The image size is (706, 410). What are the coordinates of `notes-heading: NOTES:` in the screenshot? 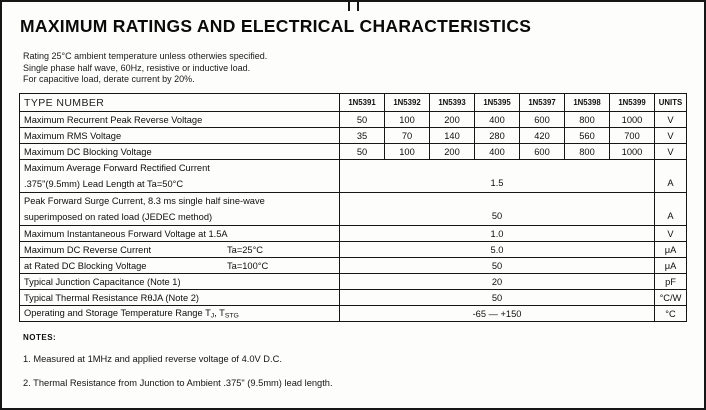 It's located at (40, 337).